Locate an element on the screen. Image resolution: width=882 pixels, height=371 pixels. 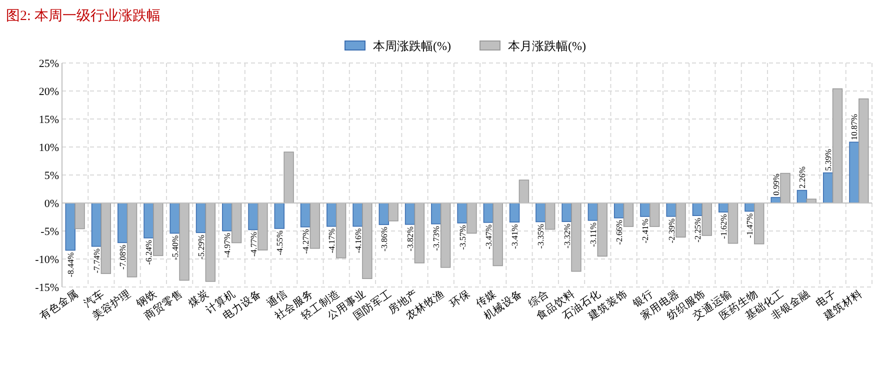
data-label: -7.08% is located at coordinates (123, 257).